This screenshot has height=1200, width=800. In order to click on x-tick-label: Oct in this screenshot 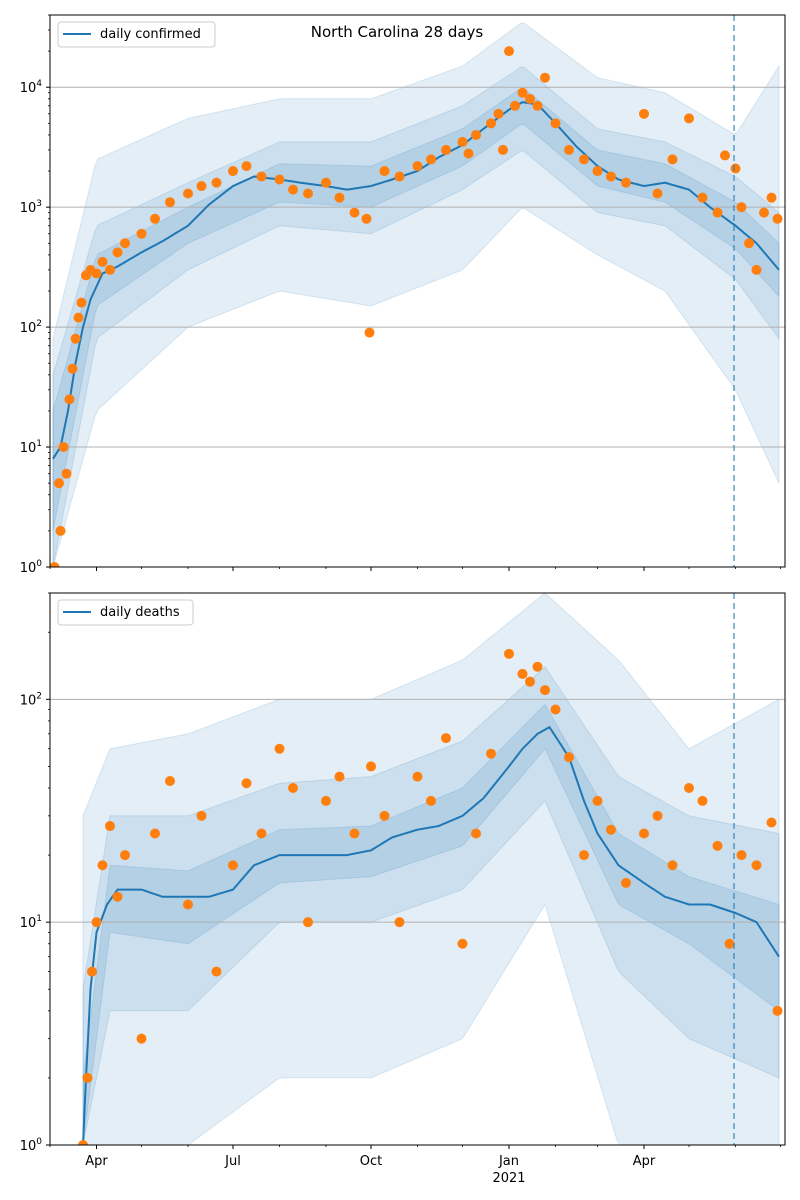, I will do `click(371, 1161)`.